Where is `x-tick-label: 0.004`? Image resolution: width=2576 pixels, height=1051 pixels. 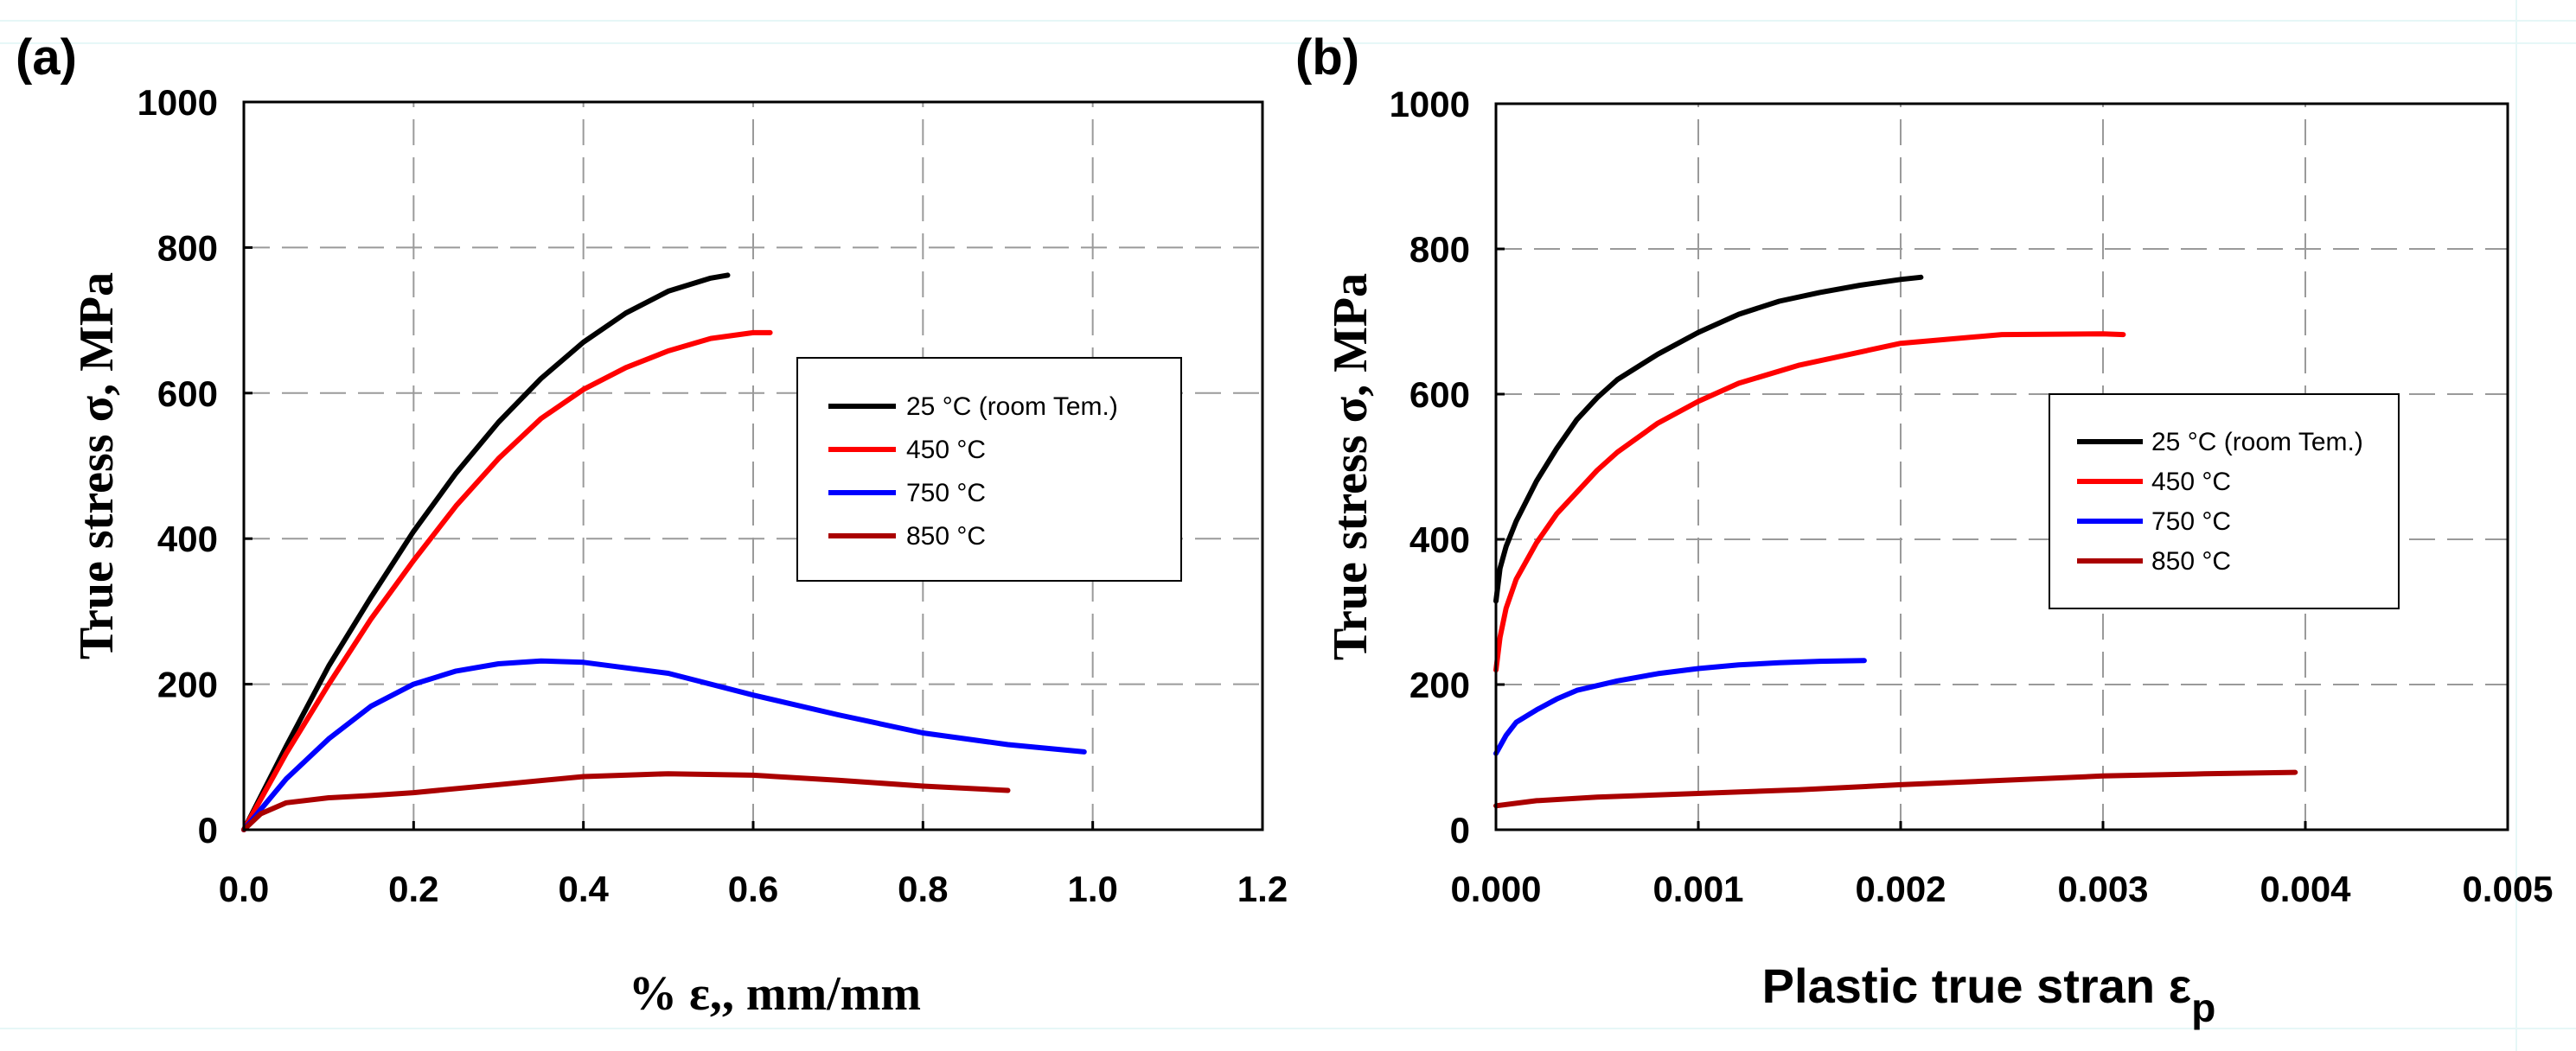
x-tick-label: 0.004 is located at coordinates (2306, 889).